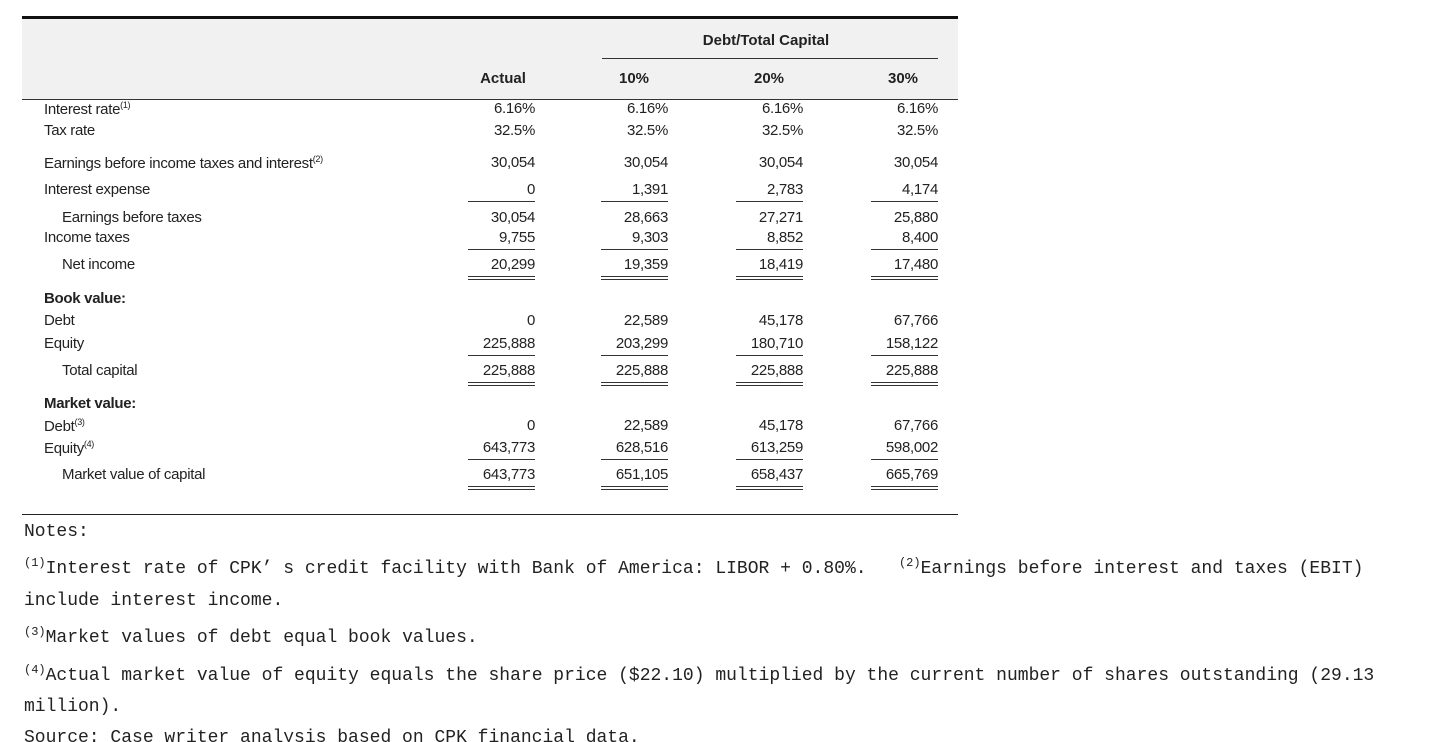 Image resolution: width=1444 pixels, height=742 pixels. What do you see at coordinates (649, 189) in the screenshot?
I see `cell-value: 1,391` at bounding box center [649, 189].